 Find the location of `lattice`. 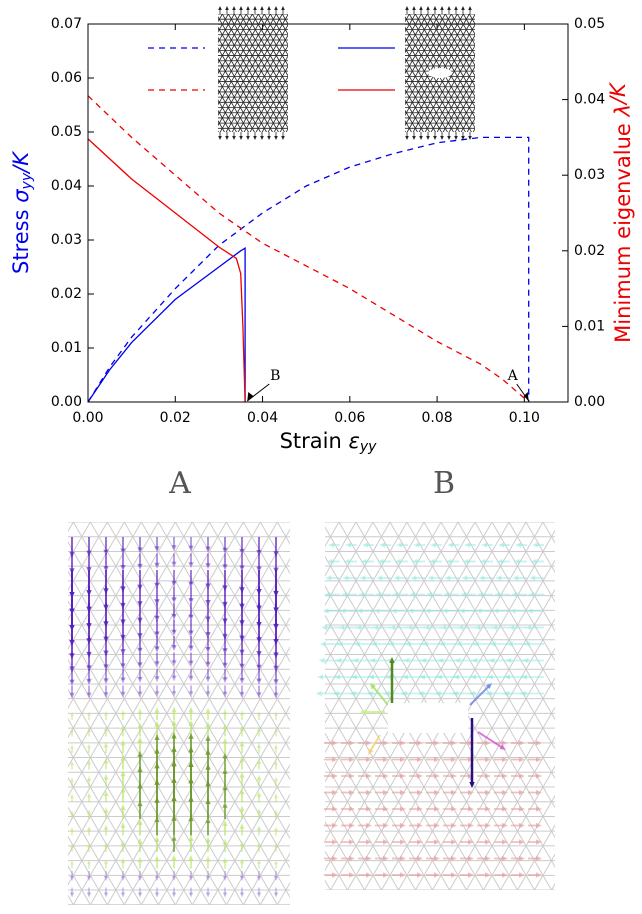

lattice is located at coordinates (222, 83).